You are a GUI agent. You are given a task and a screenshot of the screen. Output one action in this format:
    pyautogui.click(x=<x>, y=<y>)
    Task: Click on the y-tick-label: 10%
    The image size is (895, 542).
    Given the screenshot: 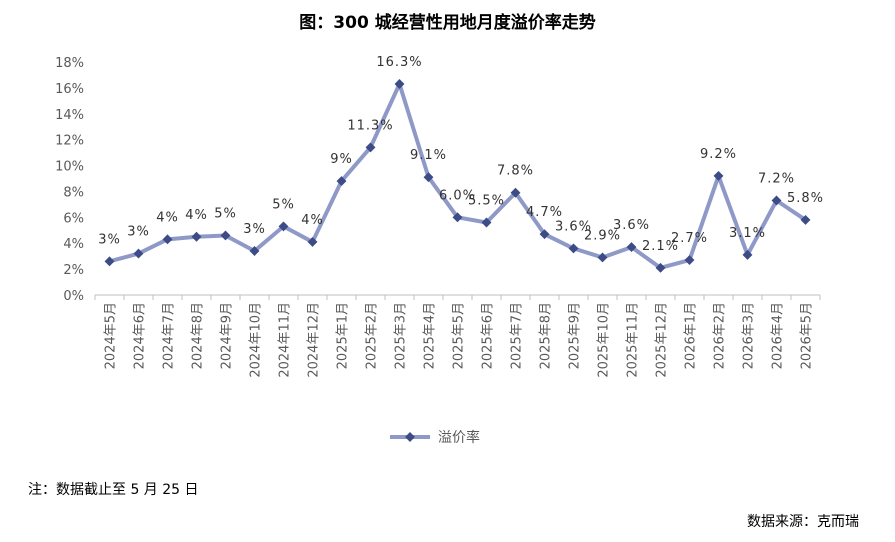 What is the action you would take?
    pyautogui.click(x=69, y=167)
    